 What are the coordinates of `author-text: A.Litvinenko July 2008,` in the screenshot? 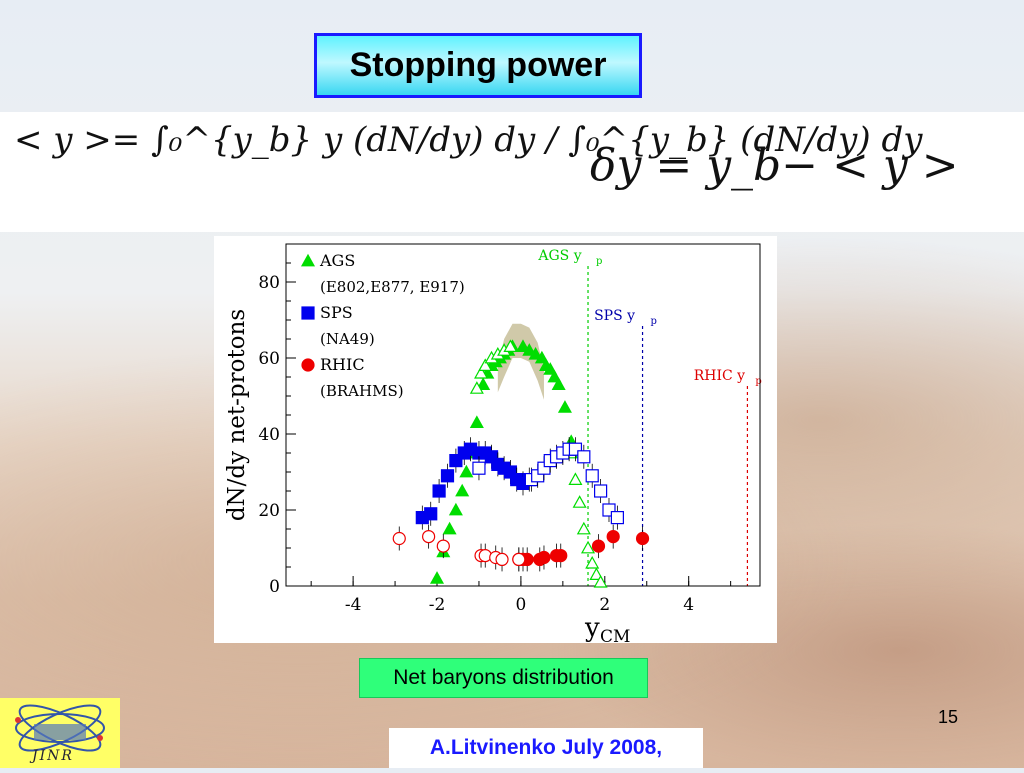 It's located at (546, 747).